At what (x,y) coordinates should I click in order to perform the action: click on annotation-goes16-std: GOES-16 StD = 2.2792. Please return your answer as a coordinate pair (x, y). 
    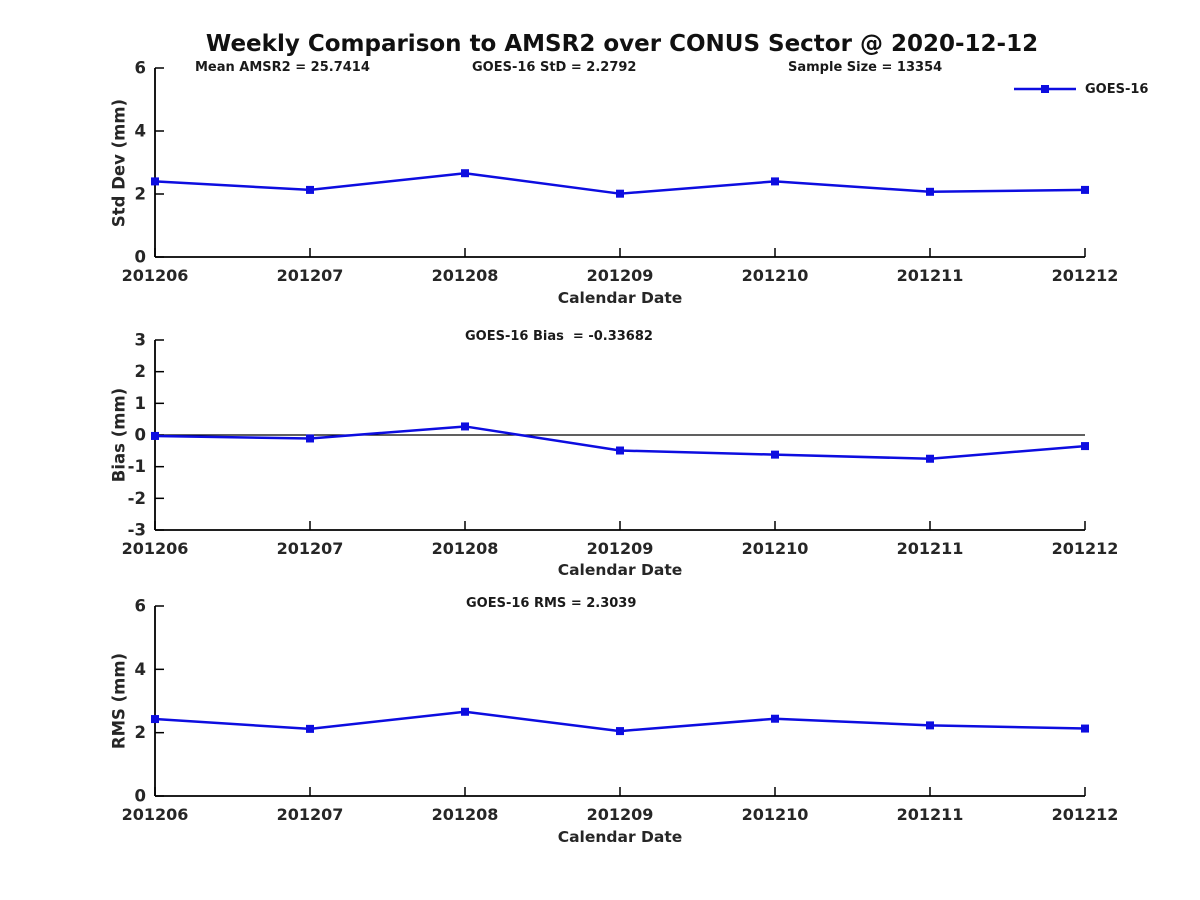
    Looking at the image, I should click on (554, 67).